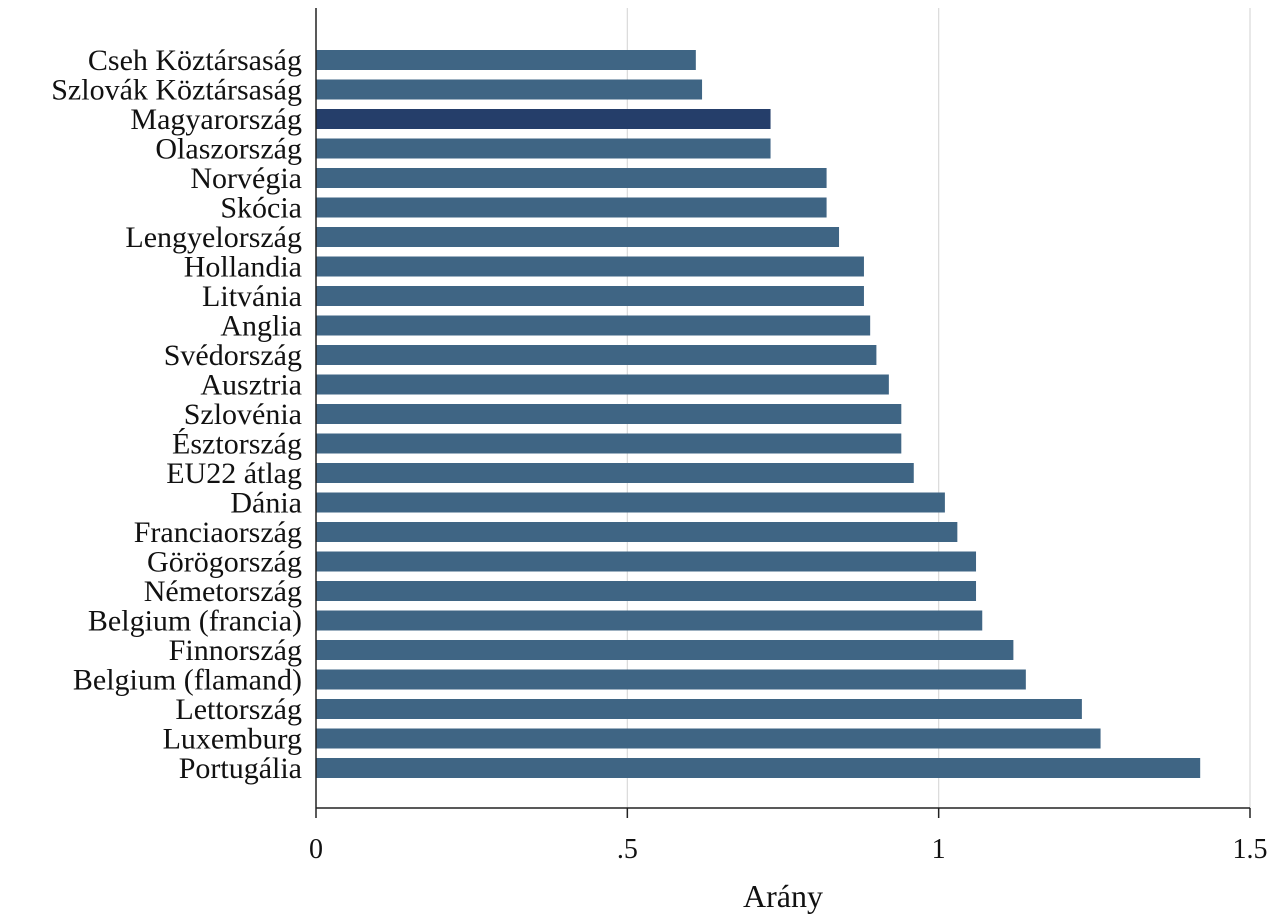 The image size is (1272, 918). Describe the element at coordinates (939, 849) in the screenshot. I see `x-tick-label: 1` at that location.